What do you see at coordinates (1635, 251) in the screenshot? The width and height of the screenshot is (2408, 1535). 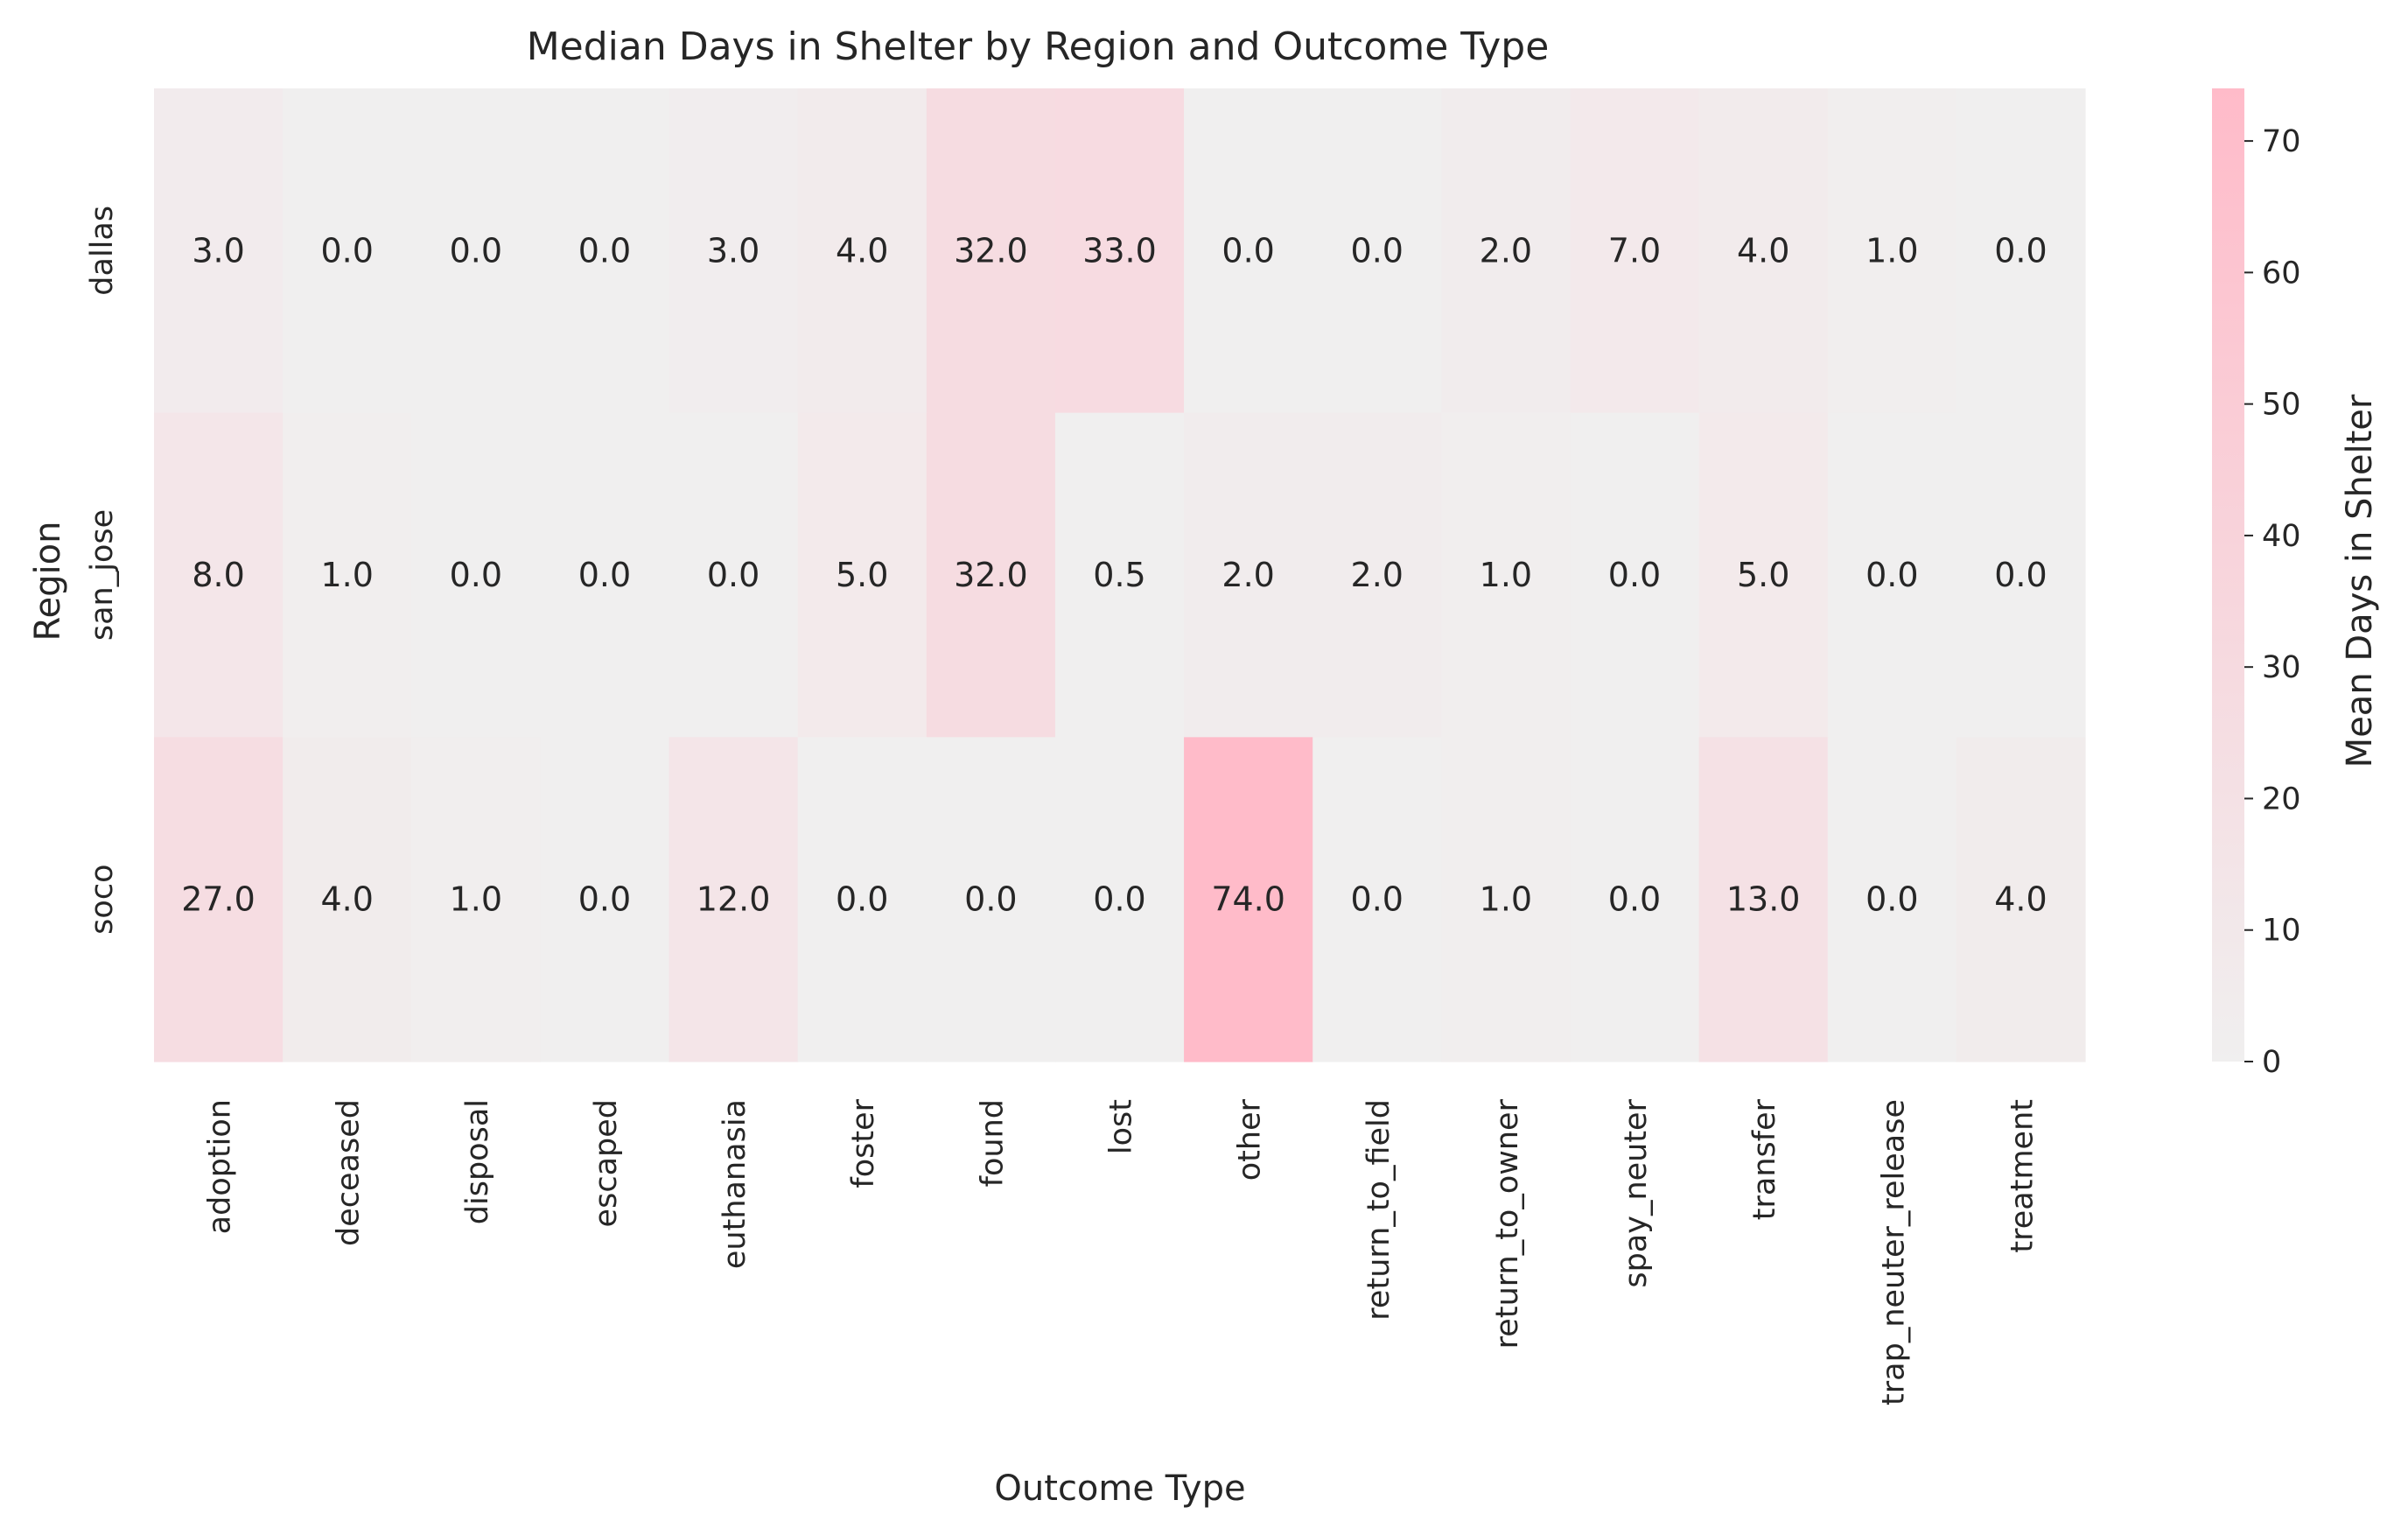 I see `heatmap-cell-dallas-spay_neuter` at bounding box center [1635, 251].